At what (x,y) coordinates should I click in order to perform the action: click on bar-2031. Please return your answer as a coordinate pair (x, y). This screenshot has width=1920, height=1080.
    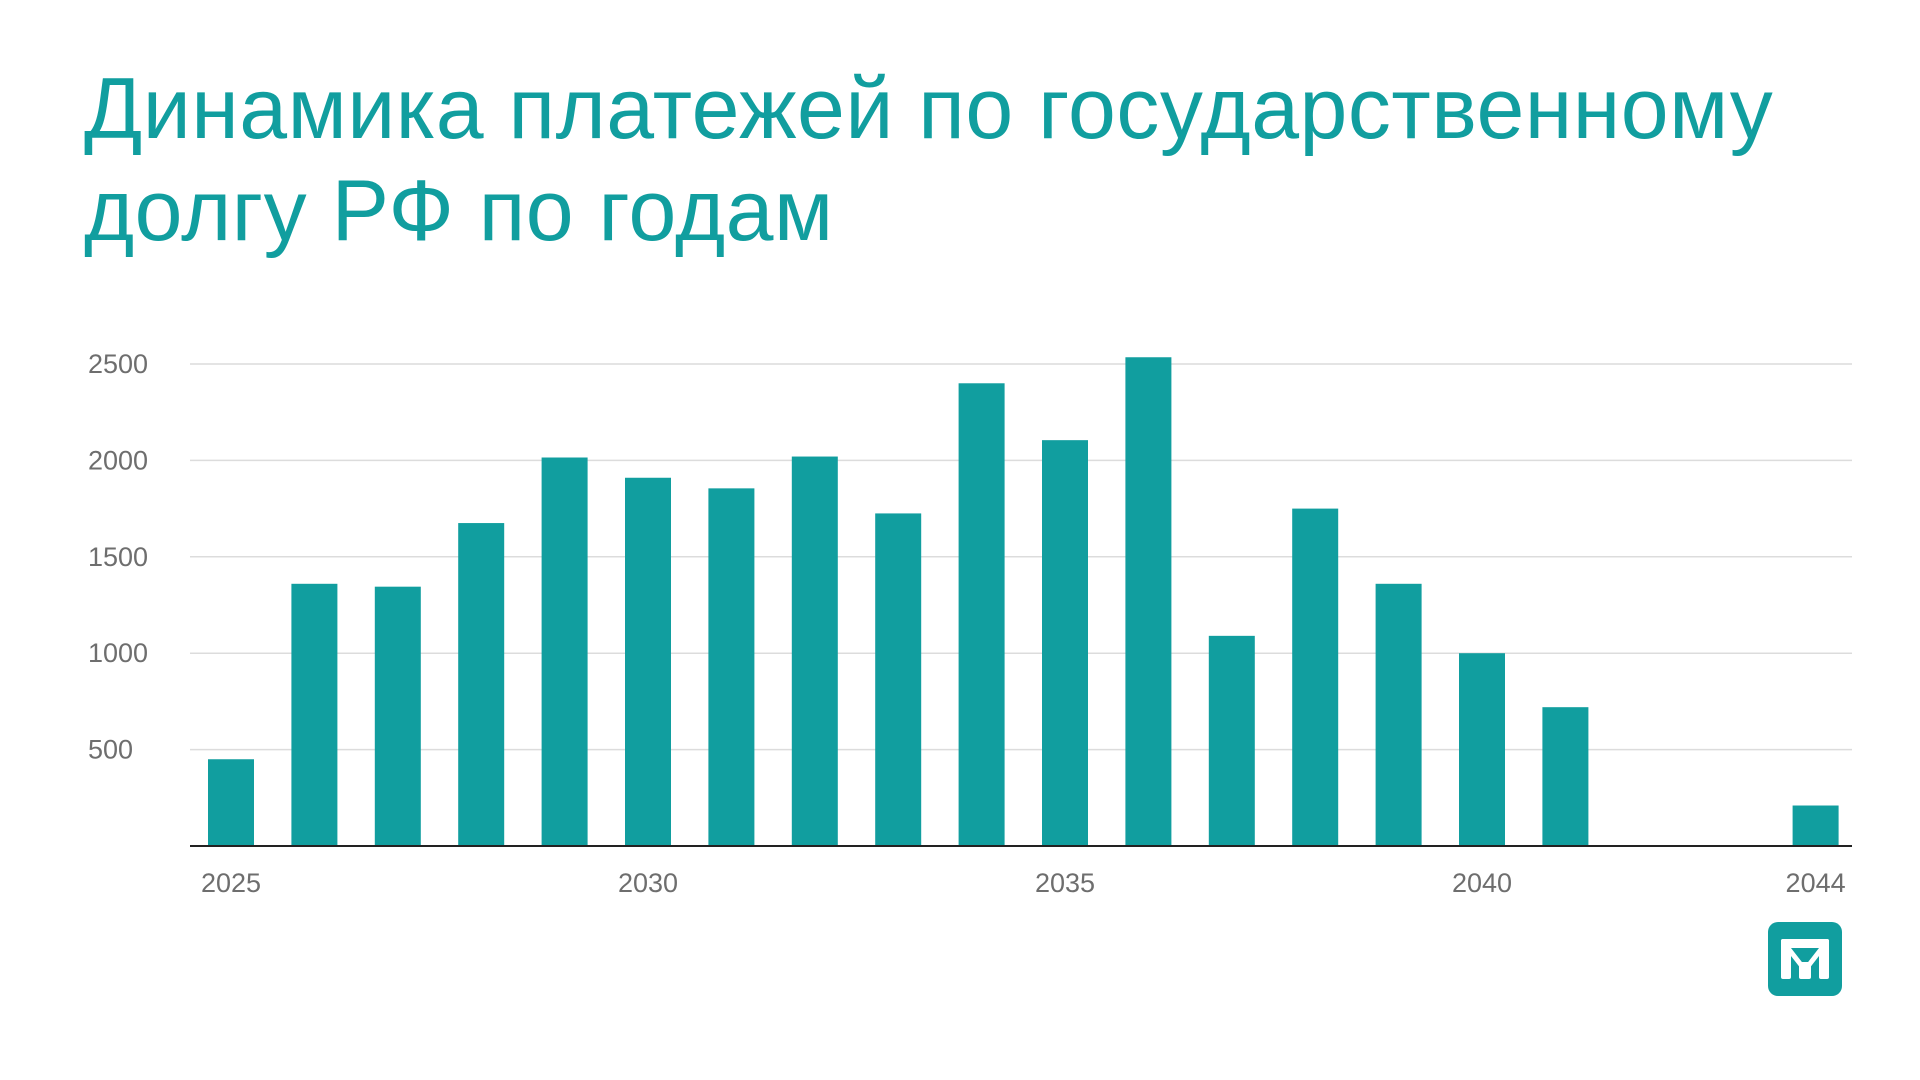
    Looking at the image, I should click on (731, 667).